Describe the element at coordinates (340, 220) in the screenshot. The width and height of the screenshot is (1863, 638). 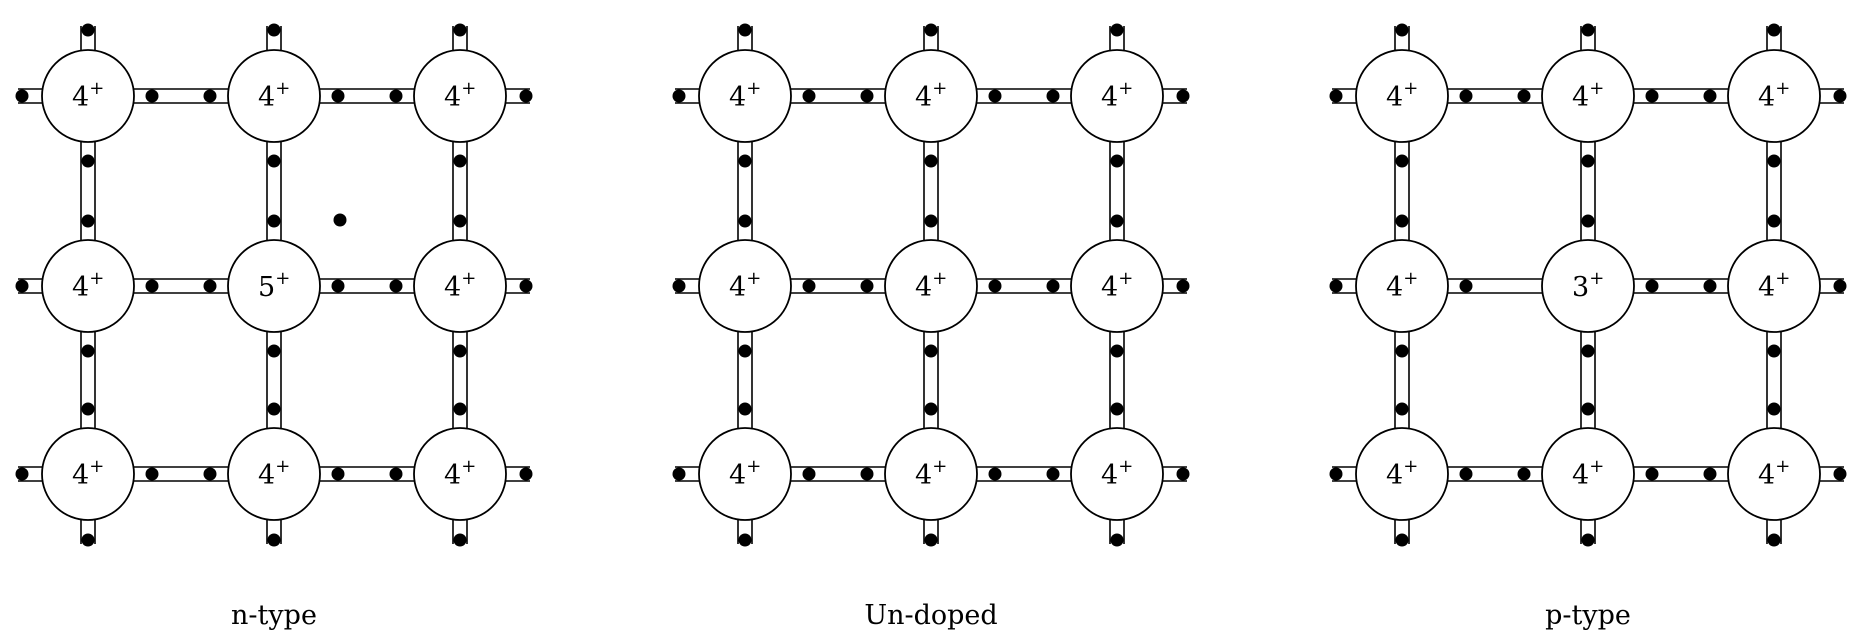
I see `free-electron` at that location.